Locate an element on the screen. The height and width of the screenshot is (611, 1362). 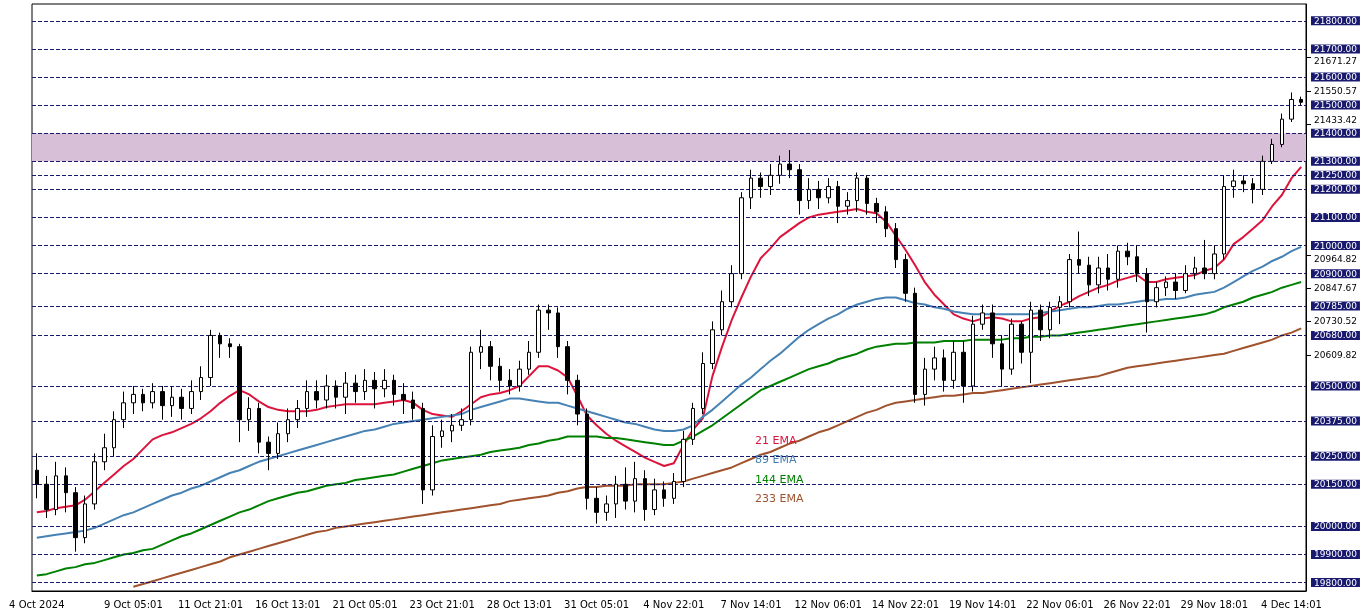
y-tick-label: 20847.67 is located at coordinates (1335, 288).